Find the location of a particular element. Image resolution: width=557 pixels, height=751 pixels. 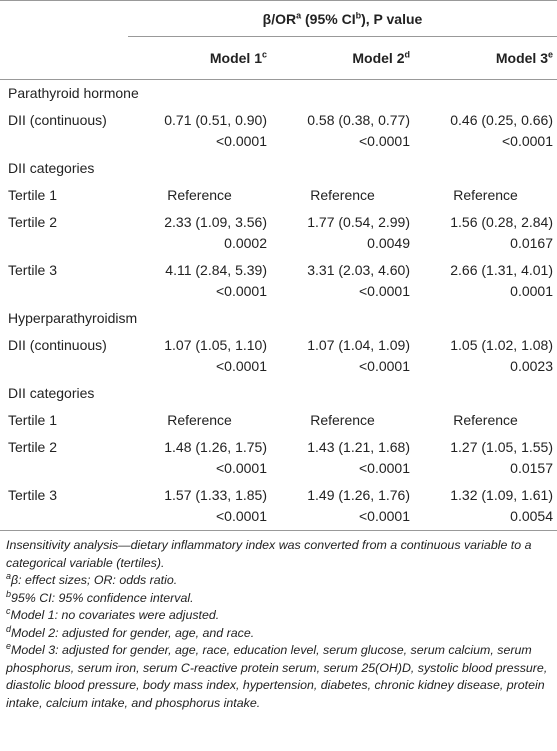

cell: 1.43 (1.21, 1.68) <0.0001 is located at coordinates (342, 458).